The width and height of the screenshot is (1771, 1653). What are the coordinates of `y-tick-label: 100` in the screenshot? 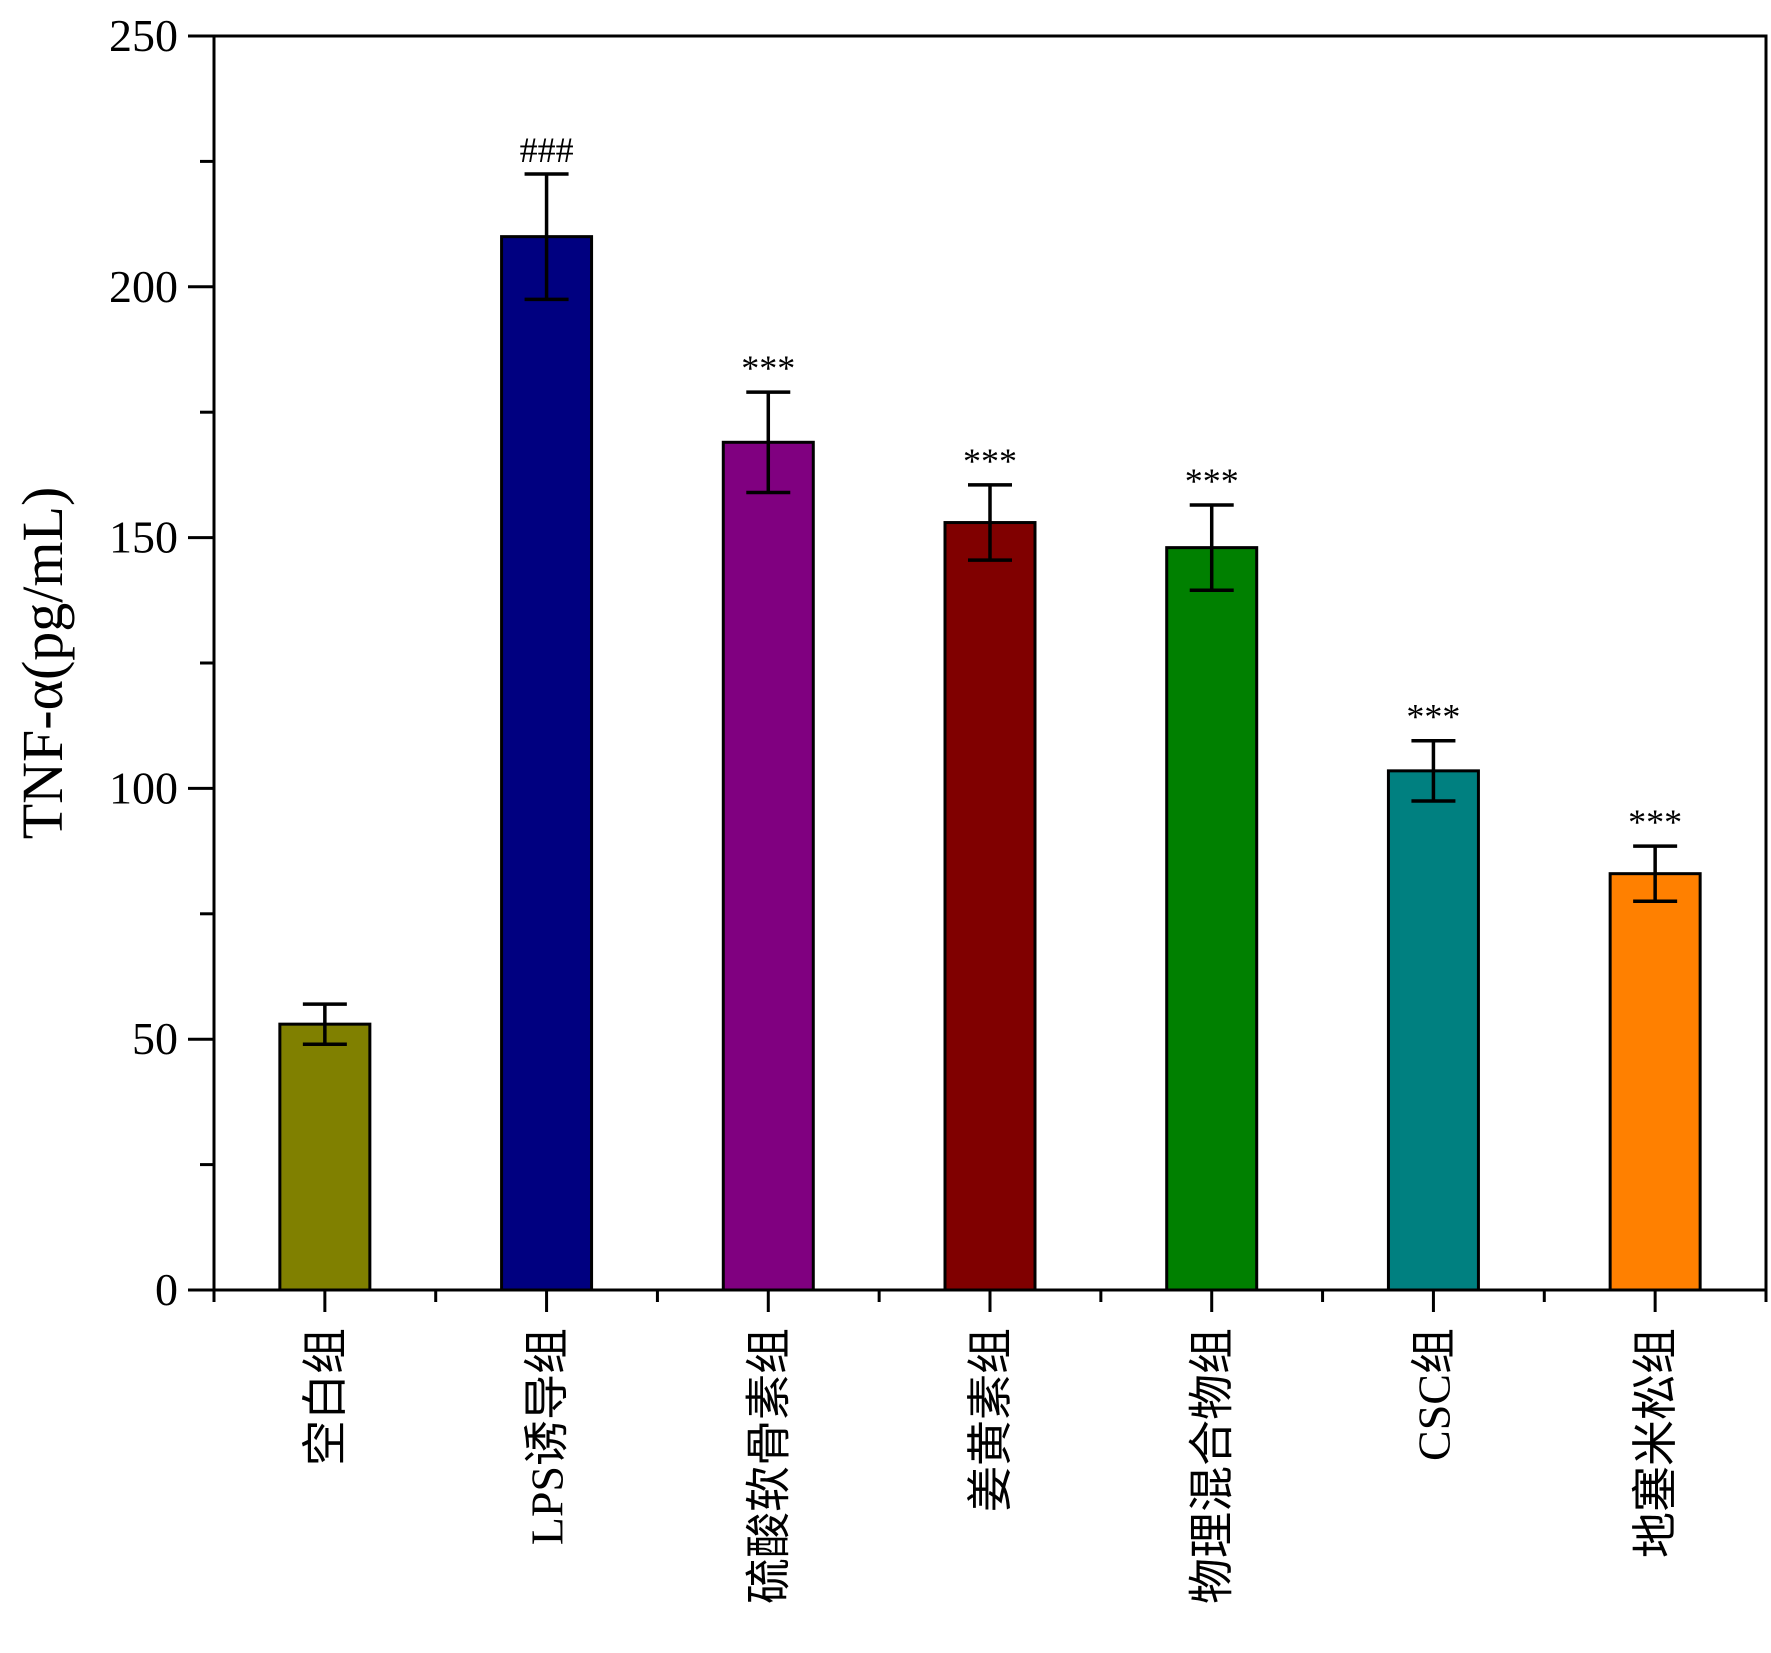 It's located at (143, 787).